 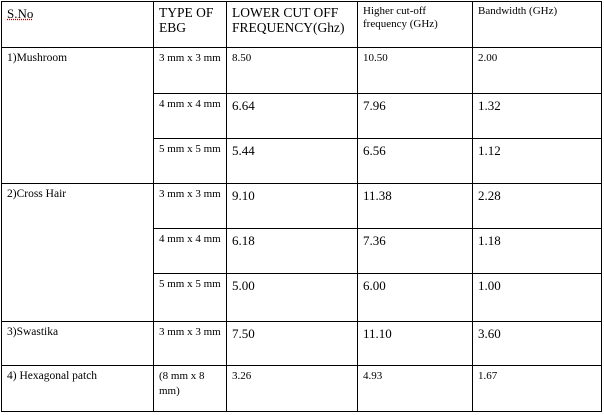 What do you see at coordinates (415, 297) in the screenshot?
I see `cell-higher: 6.00` at bounding box center [415, 297].